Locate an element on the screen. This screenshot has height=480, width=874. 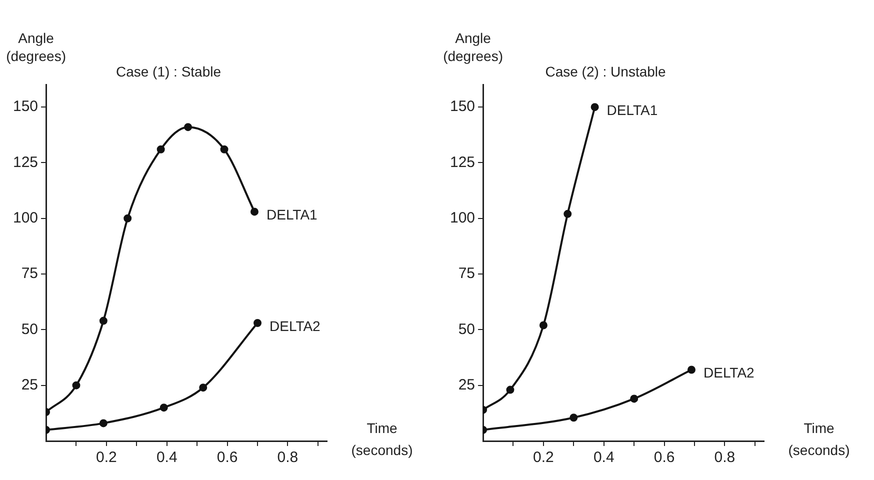
chart-title: Case (1) : Stable is located at coordinates (169, 71).